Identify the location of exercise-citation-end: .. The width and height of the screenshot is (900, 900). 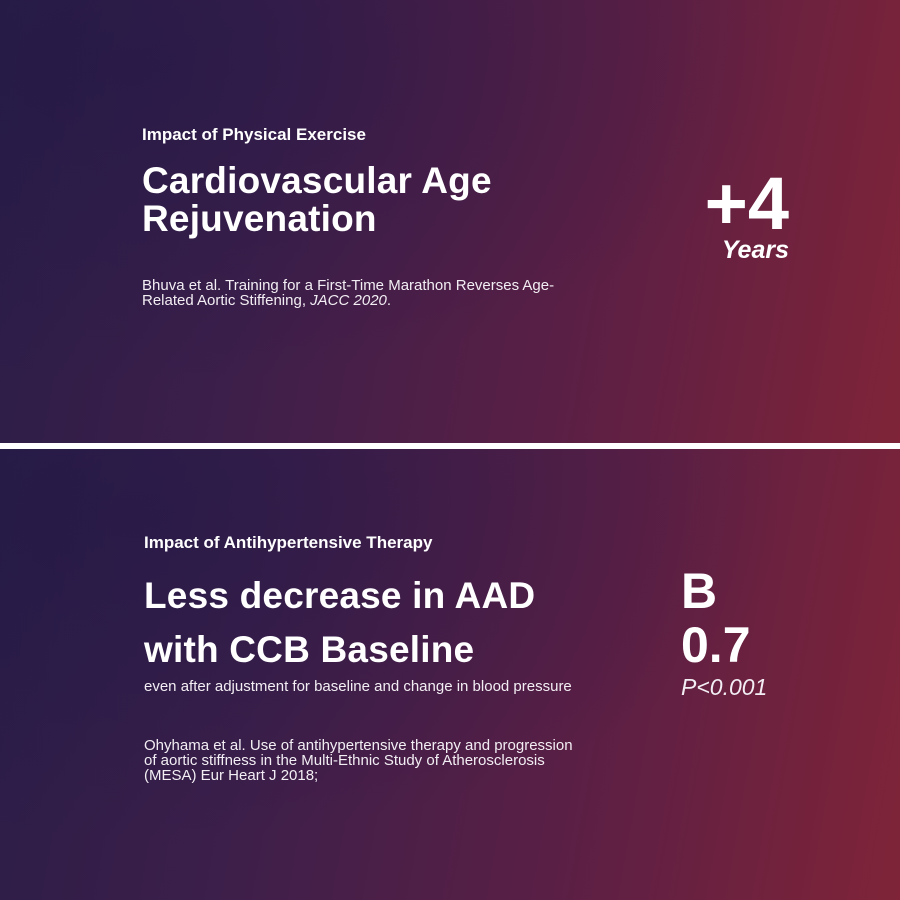
(389, 300).